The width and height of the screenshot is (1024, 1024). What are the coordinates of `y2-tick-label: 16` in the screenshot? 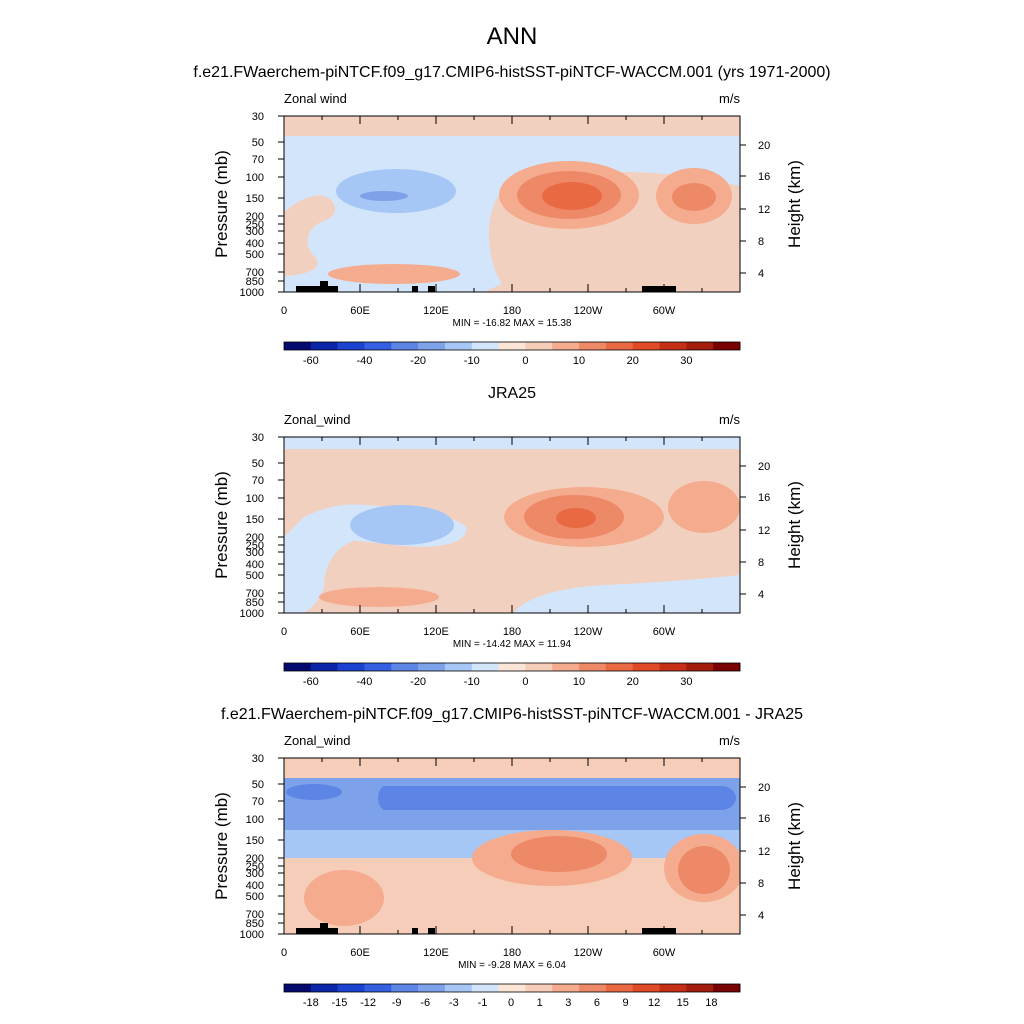 It's located at (764, 177).